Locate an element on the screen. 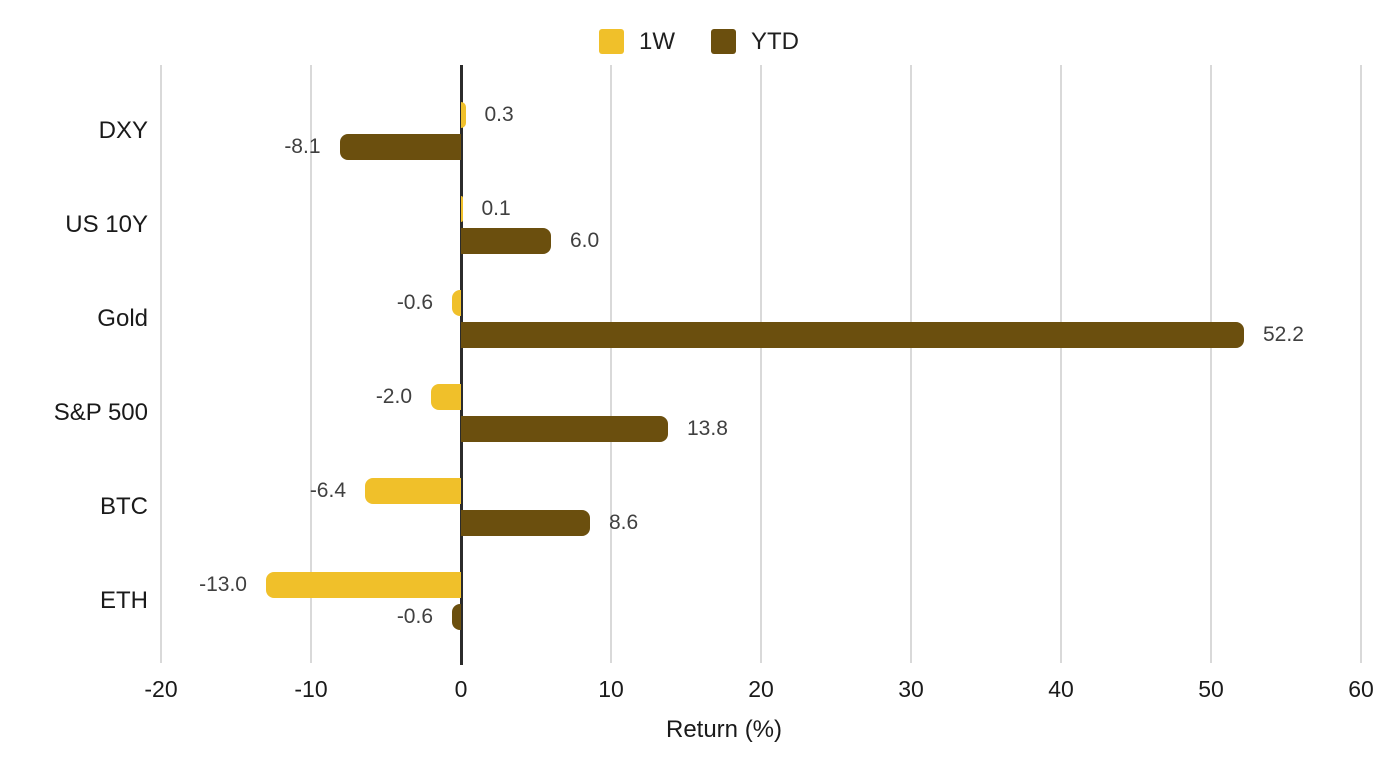 This screenshot has height=762, width=1398. bar-1w-dxy is located at coordinates (463, 115).